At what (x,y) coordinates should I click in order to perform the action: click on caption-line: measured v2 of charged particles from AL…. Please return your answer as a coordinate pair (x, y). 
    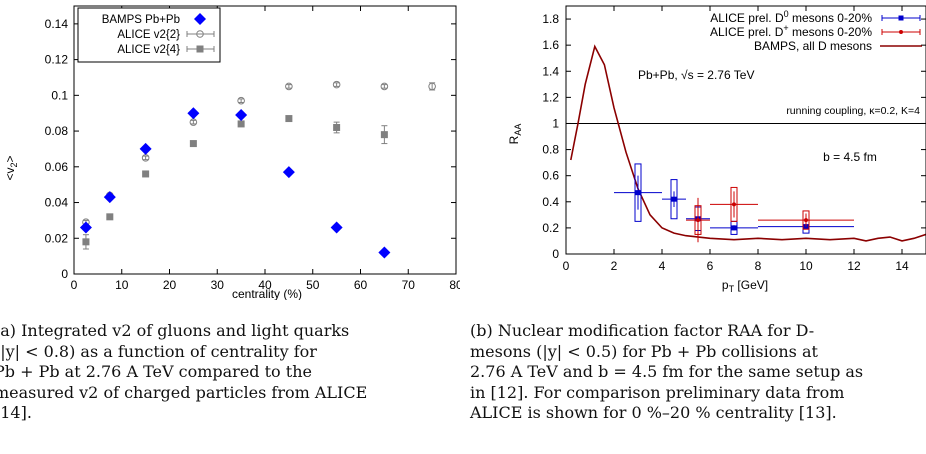
    Looking at the image, I should click on (184, 392).